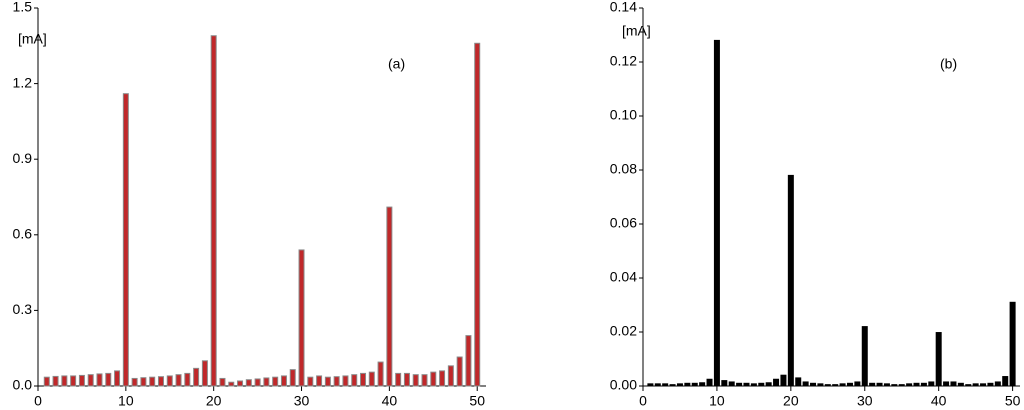 This screenshot has height=410, width=1024. I want to click on x-tick-label: 30, so click(302, 401).